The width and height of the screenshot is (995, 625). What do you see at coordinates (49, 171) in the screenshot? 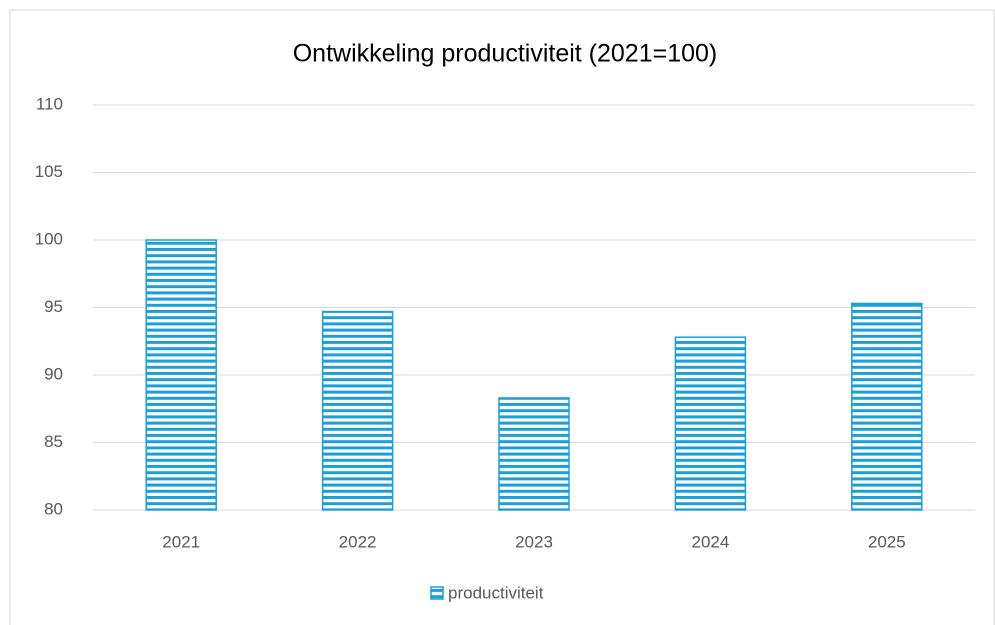
I see `y-tick-label: 105` at bounding box center [49, 171].